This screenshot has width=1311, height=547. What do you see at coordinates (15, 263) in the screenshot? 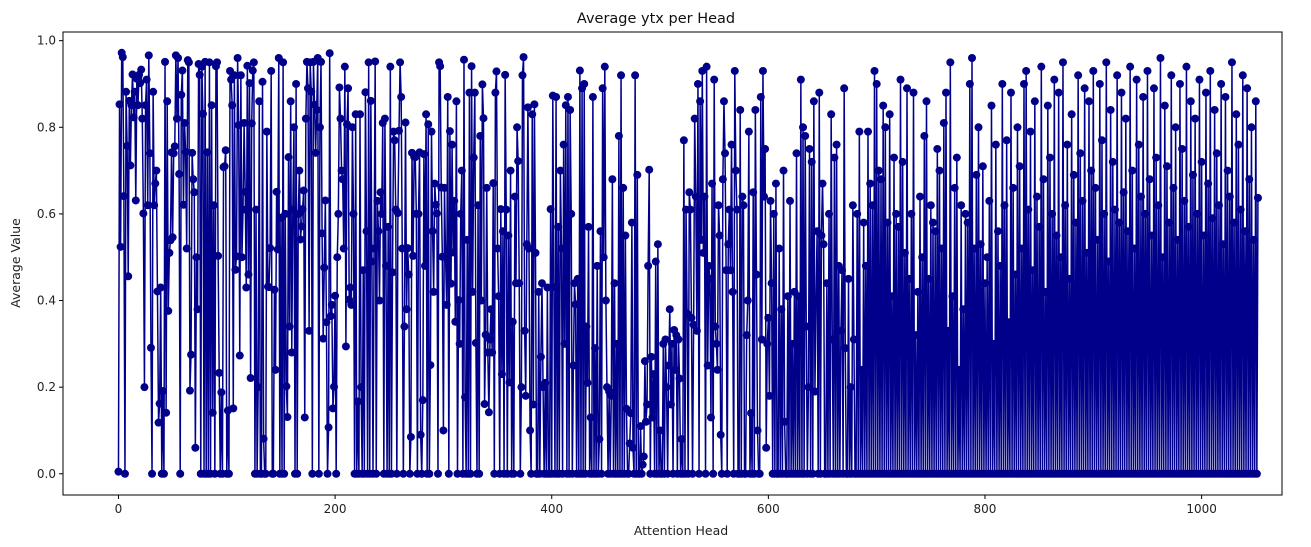
I see `y-axis-label: Average Value` at bounding box center [15, 263].